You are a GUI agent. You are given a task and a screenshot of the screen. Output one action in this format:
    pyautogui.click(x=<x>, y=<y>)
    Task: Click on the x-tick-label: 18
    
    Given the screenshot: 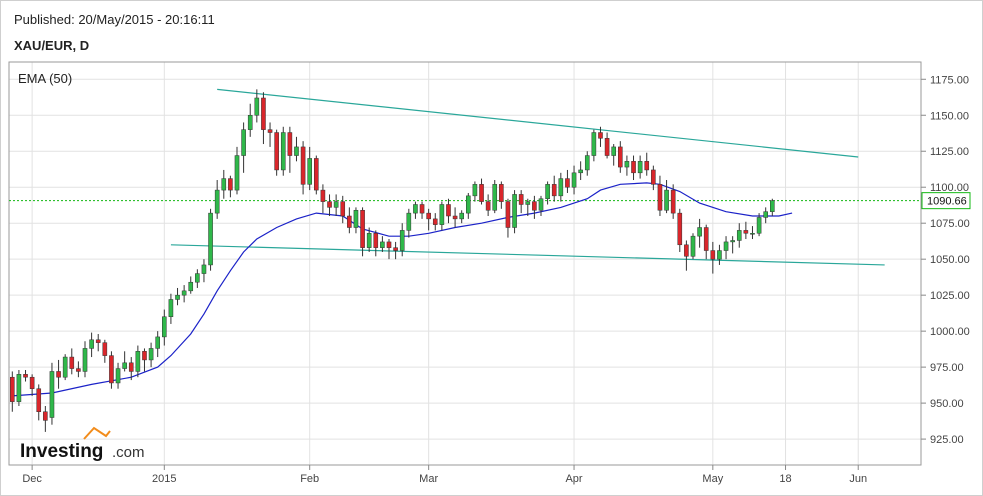 What is the action you would take?
    pyautogui.click(x=785, y=479)
    